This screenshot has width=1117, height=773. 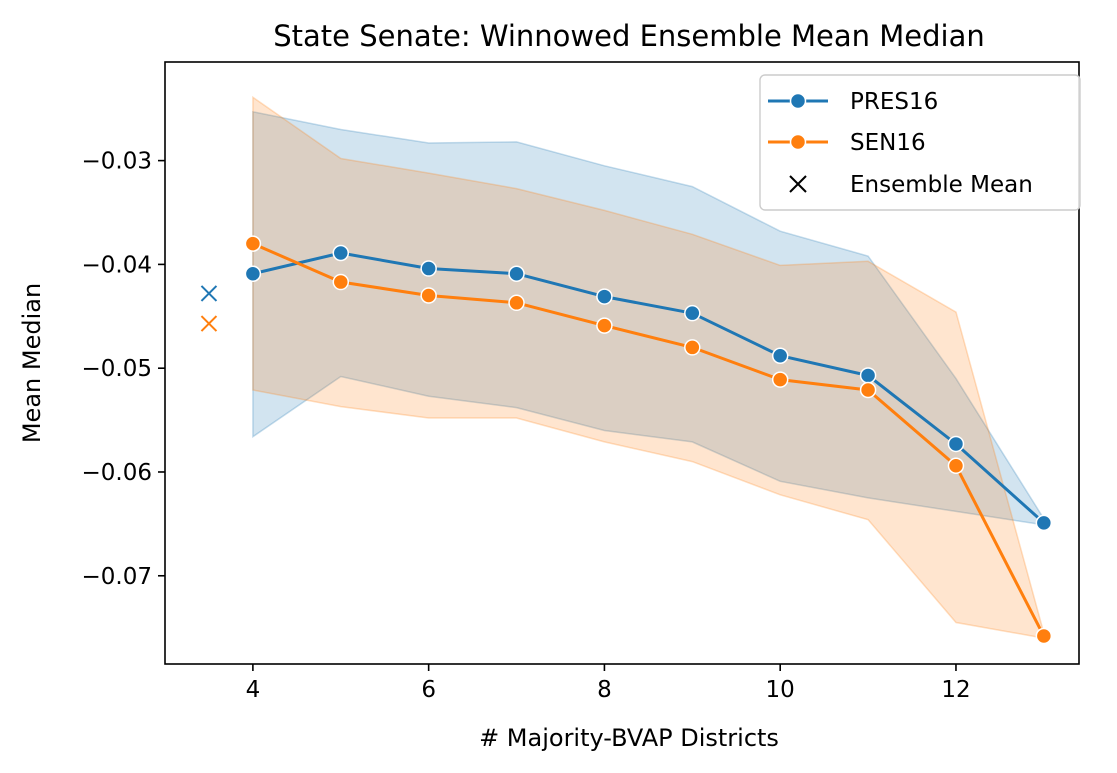 I want to click on legend-marker-sen16, so click(x=798, y=142).